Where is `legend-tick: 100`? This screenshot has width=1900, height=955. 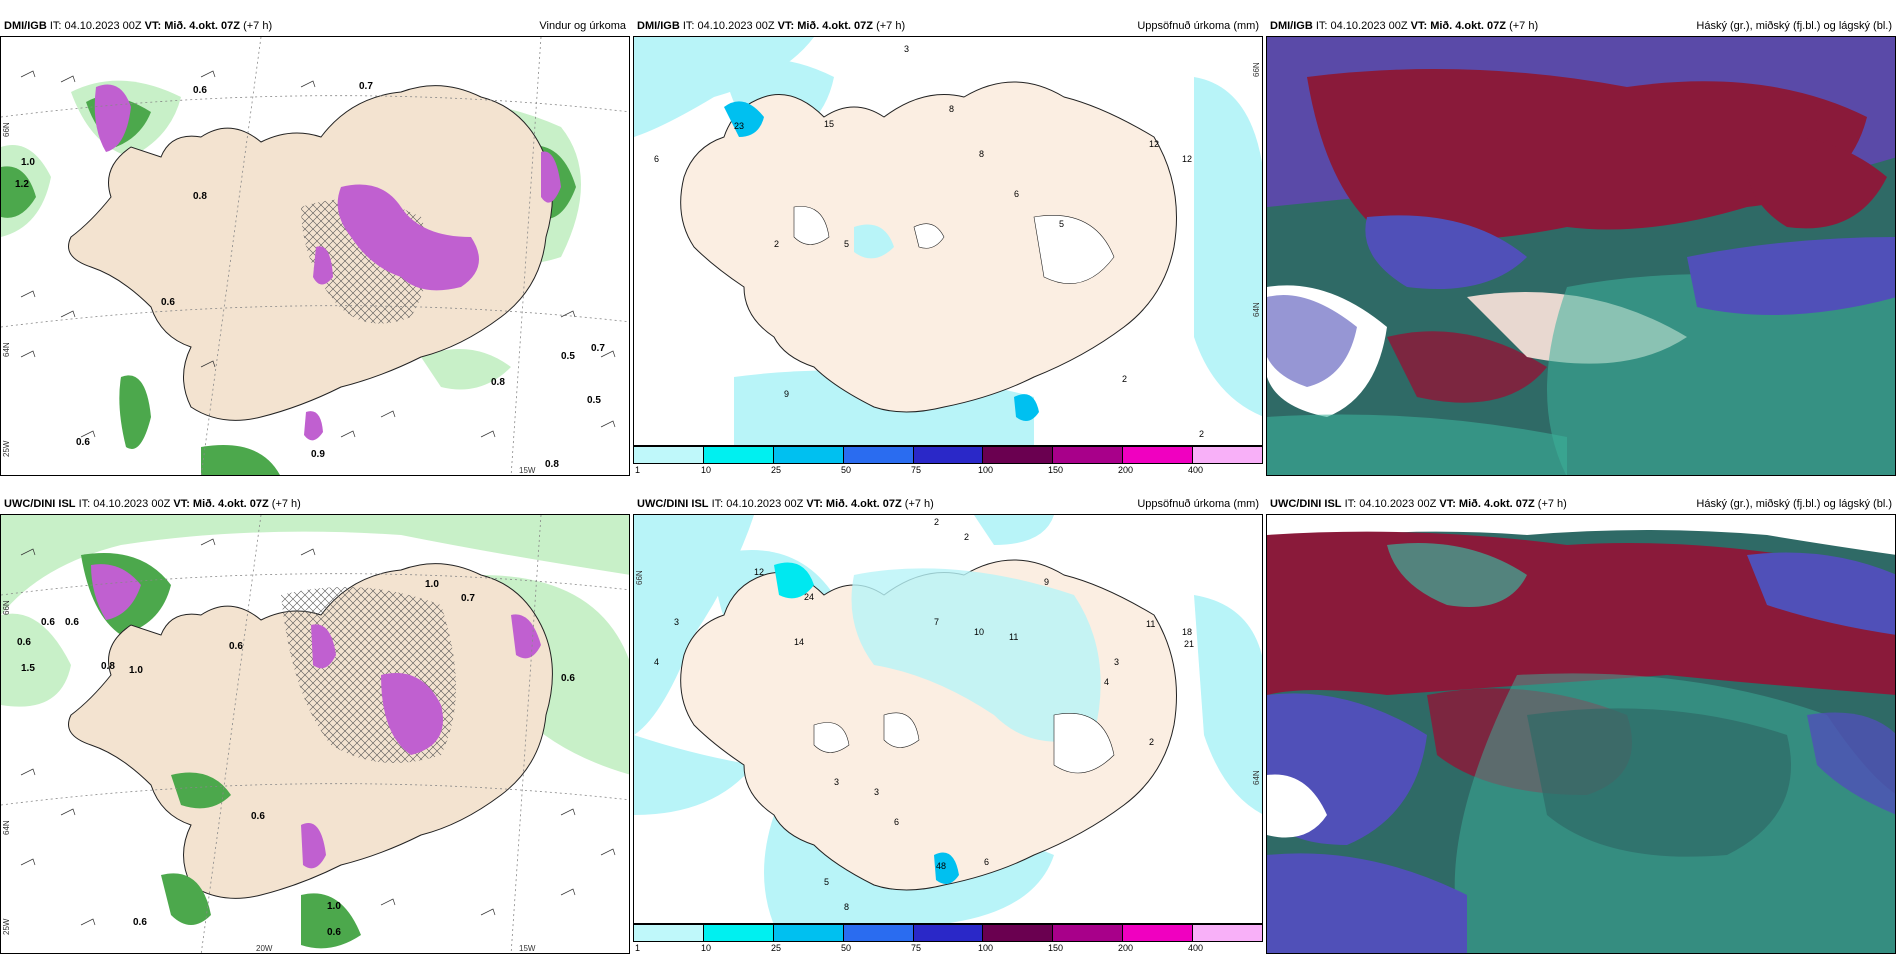
legend-tick: 100 is located at coordinates (986, 470).